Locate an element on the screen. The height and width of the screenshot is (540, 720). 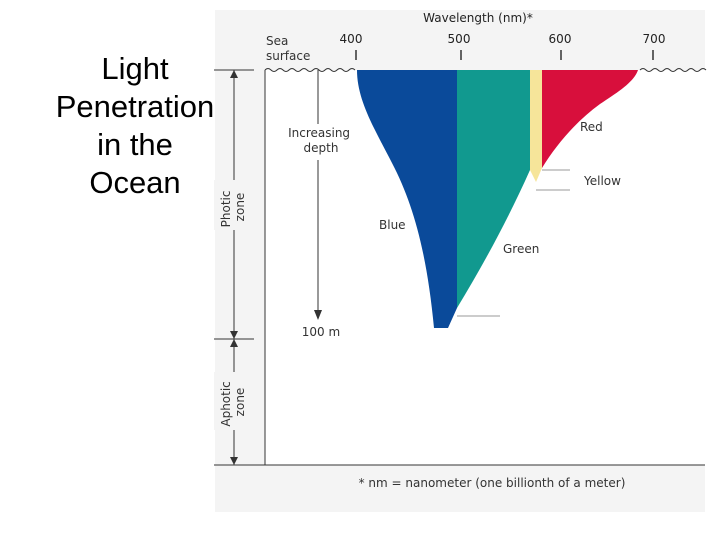
sea-surface-line: Sea is located at coordinates (277, 41).